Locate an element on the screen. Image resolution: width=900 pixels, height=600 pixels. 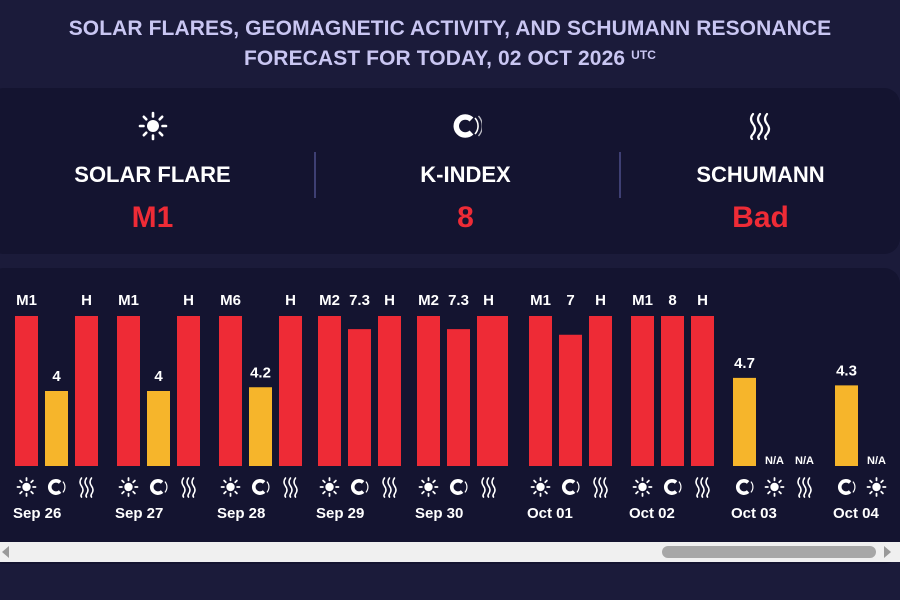
summary-value: M1 is located at coordinates (152, 217).